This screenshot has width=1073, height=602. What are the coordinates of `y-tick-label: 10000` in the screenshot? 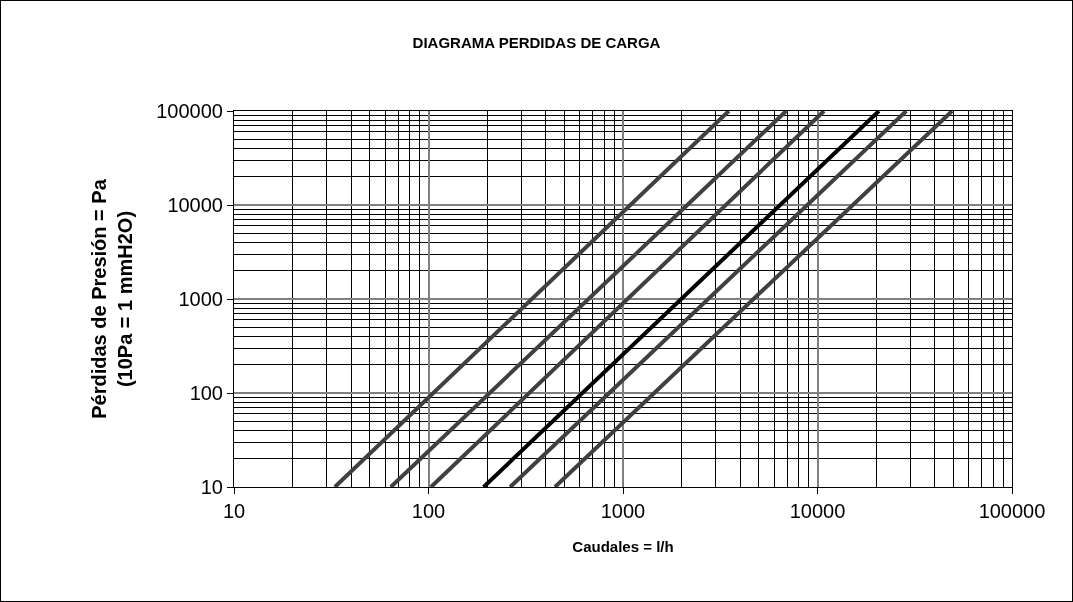 It's located at (195, 205).